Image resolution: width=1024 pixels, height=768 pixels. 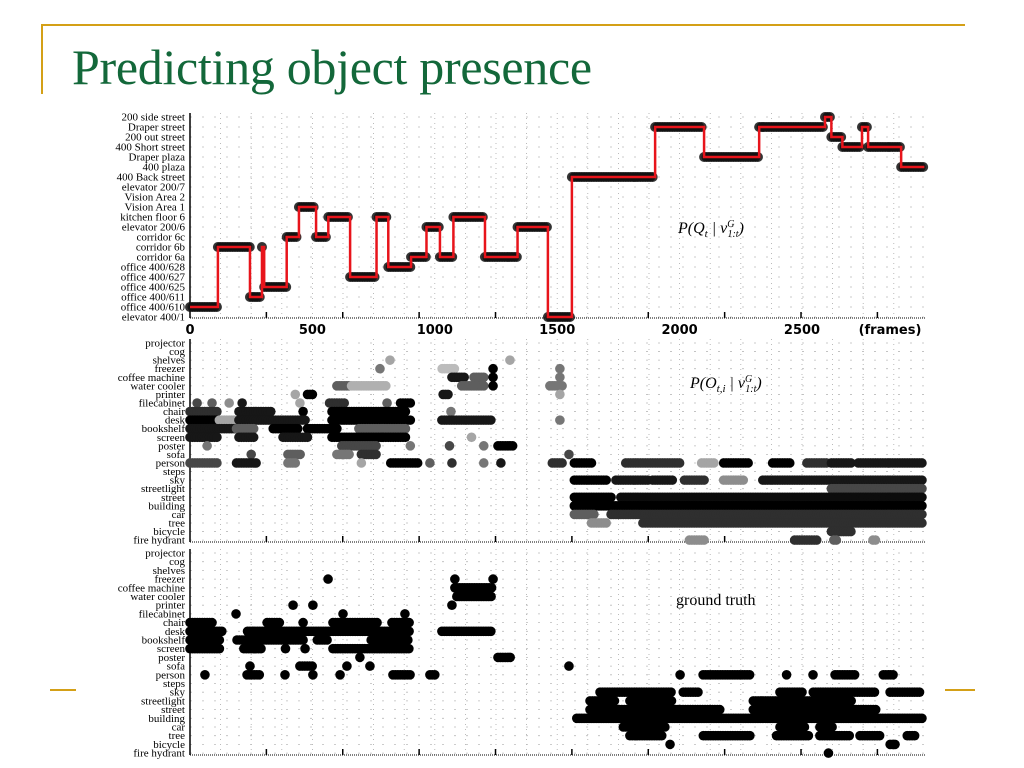 I want to click on y-tick-label: poster, so click(x=171, y=658).